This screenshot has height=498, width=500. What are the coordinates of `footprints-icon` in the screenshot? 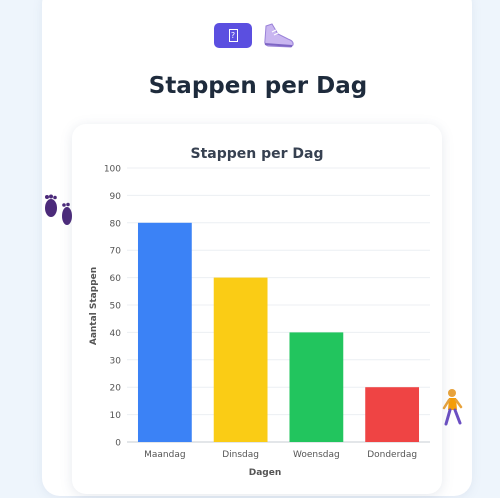 It's located at (58, 209).